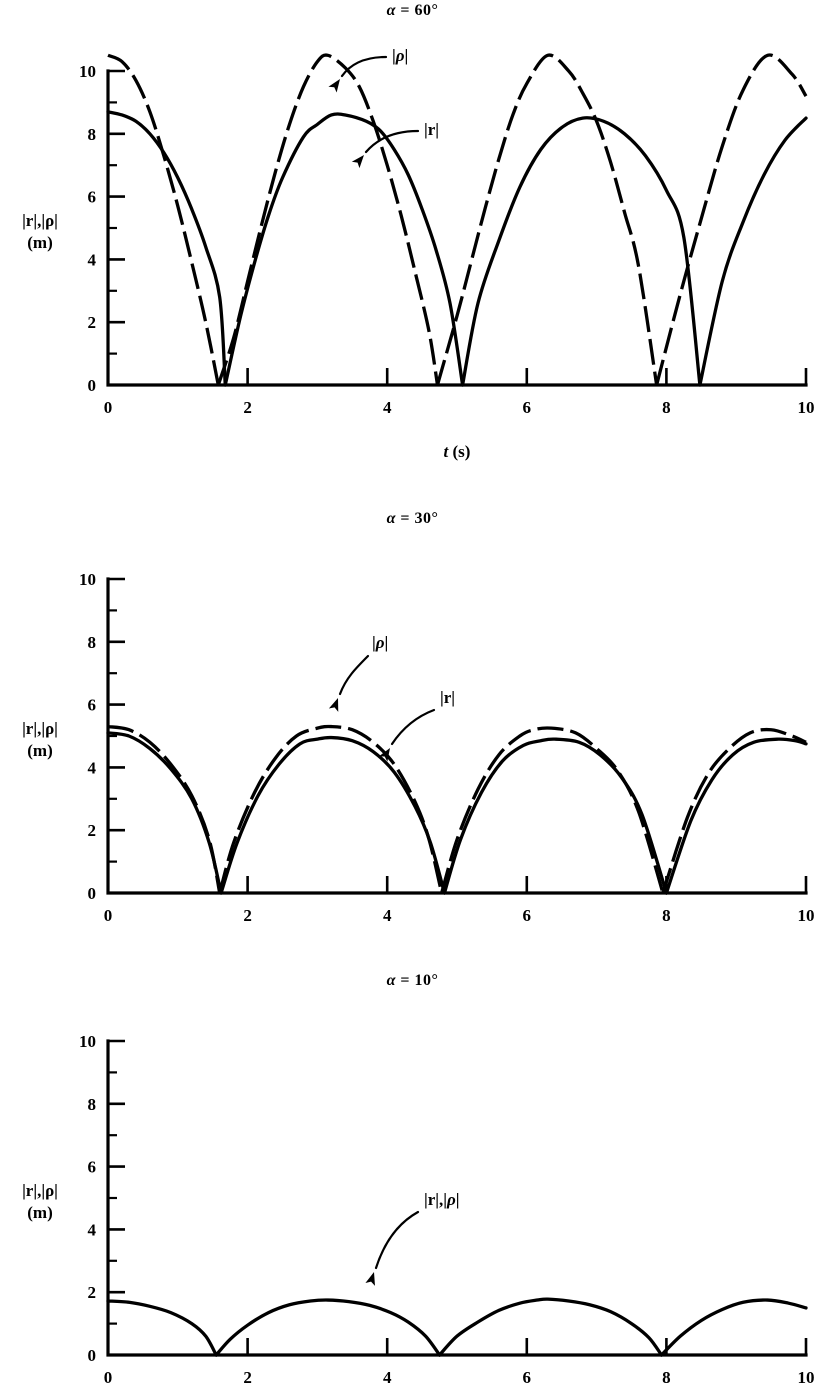  I want to click on annotations-alpha-10: |r|,|ρ|, so click(412, 1238).